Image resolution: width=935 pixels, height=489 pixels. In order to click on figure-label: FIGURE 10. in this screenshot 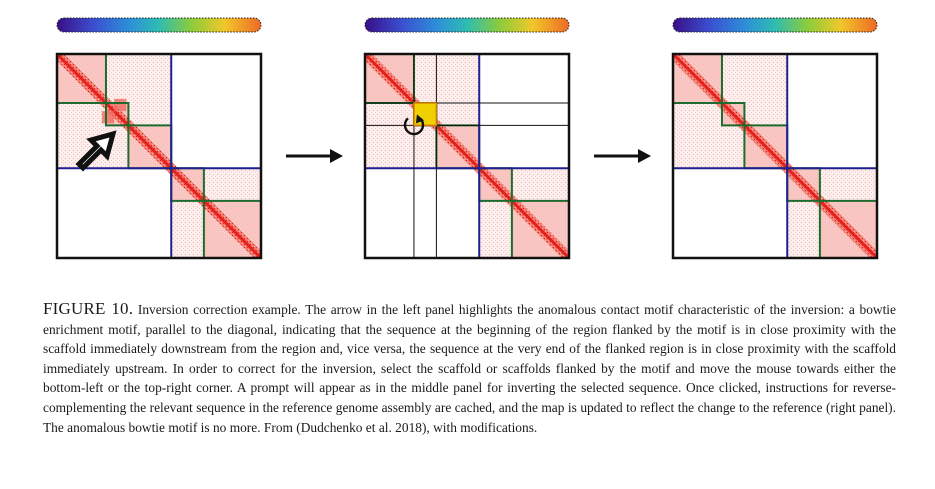, I will do `click(88, 308)`.